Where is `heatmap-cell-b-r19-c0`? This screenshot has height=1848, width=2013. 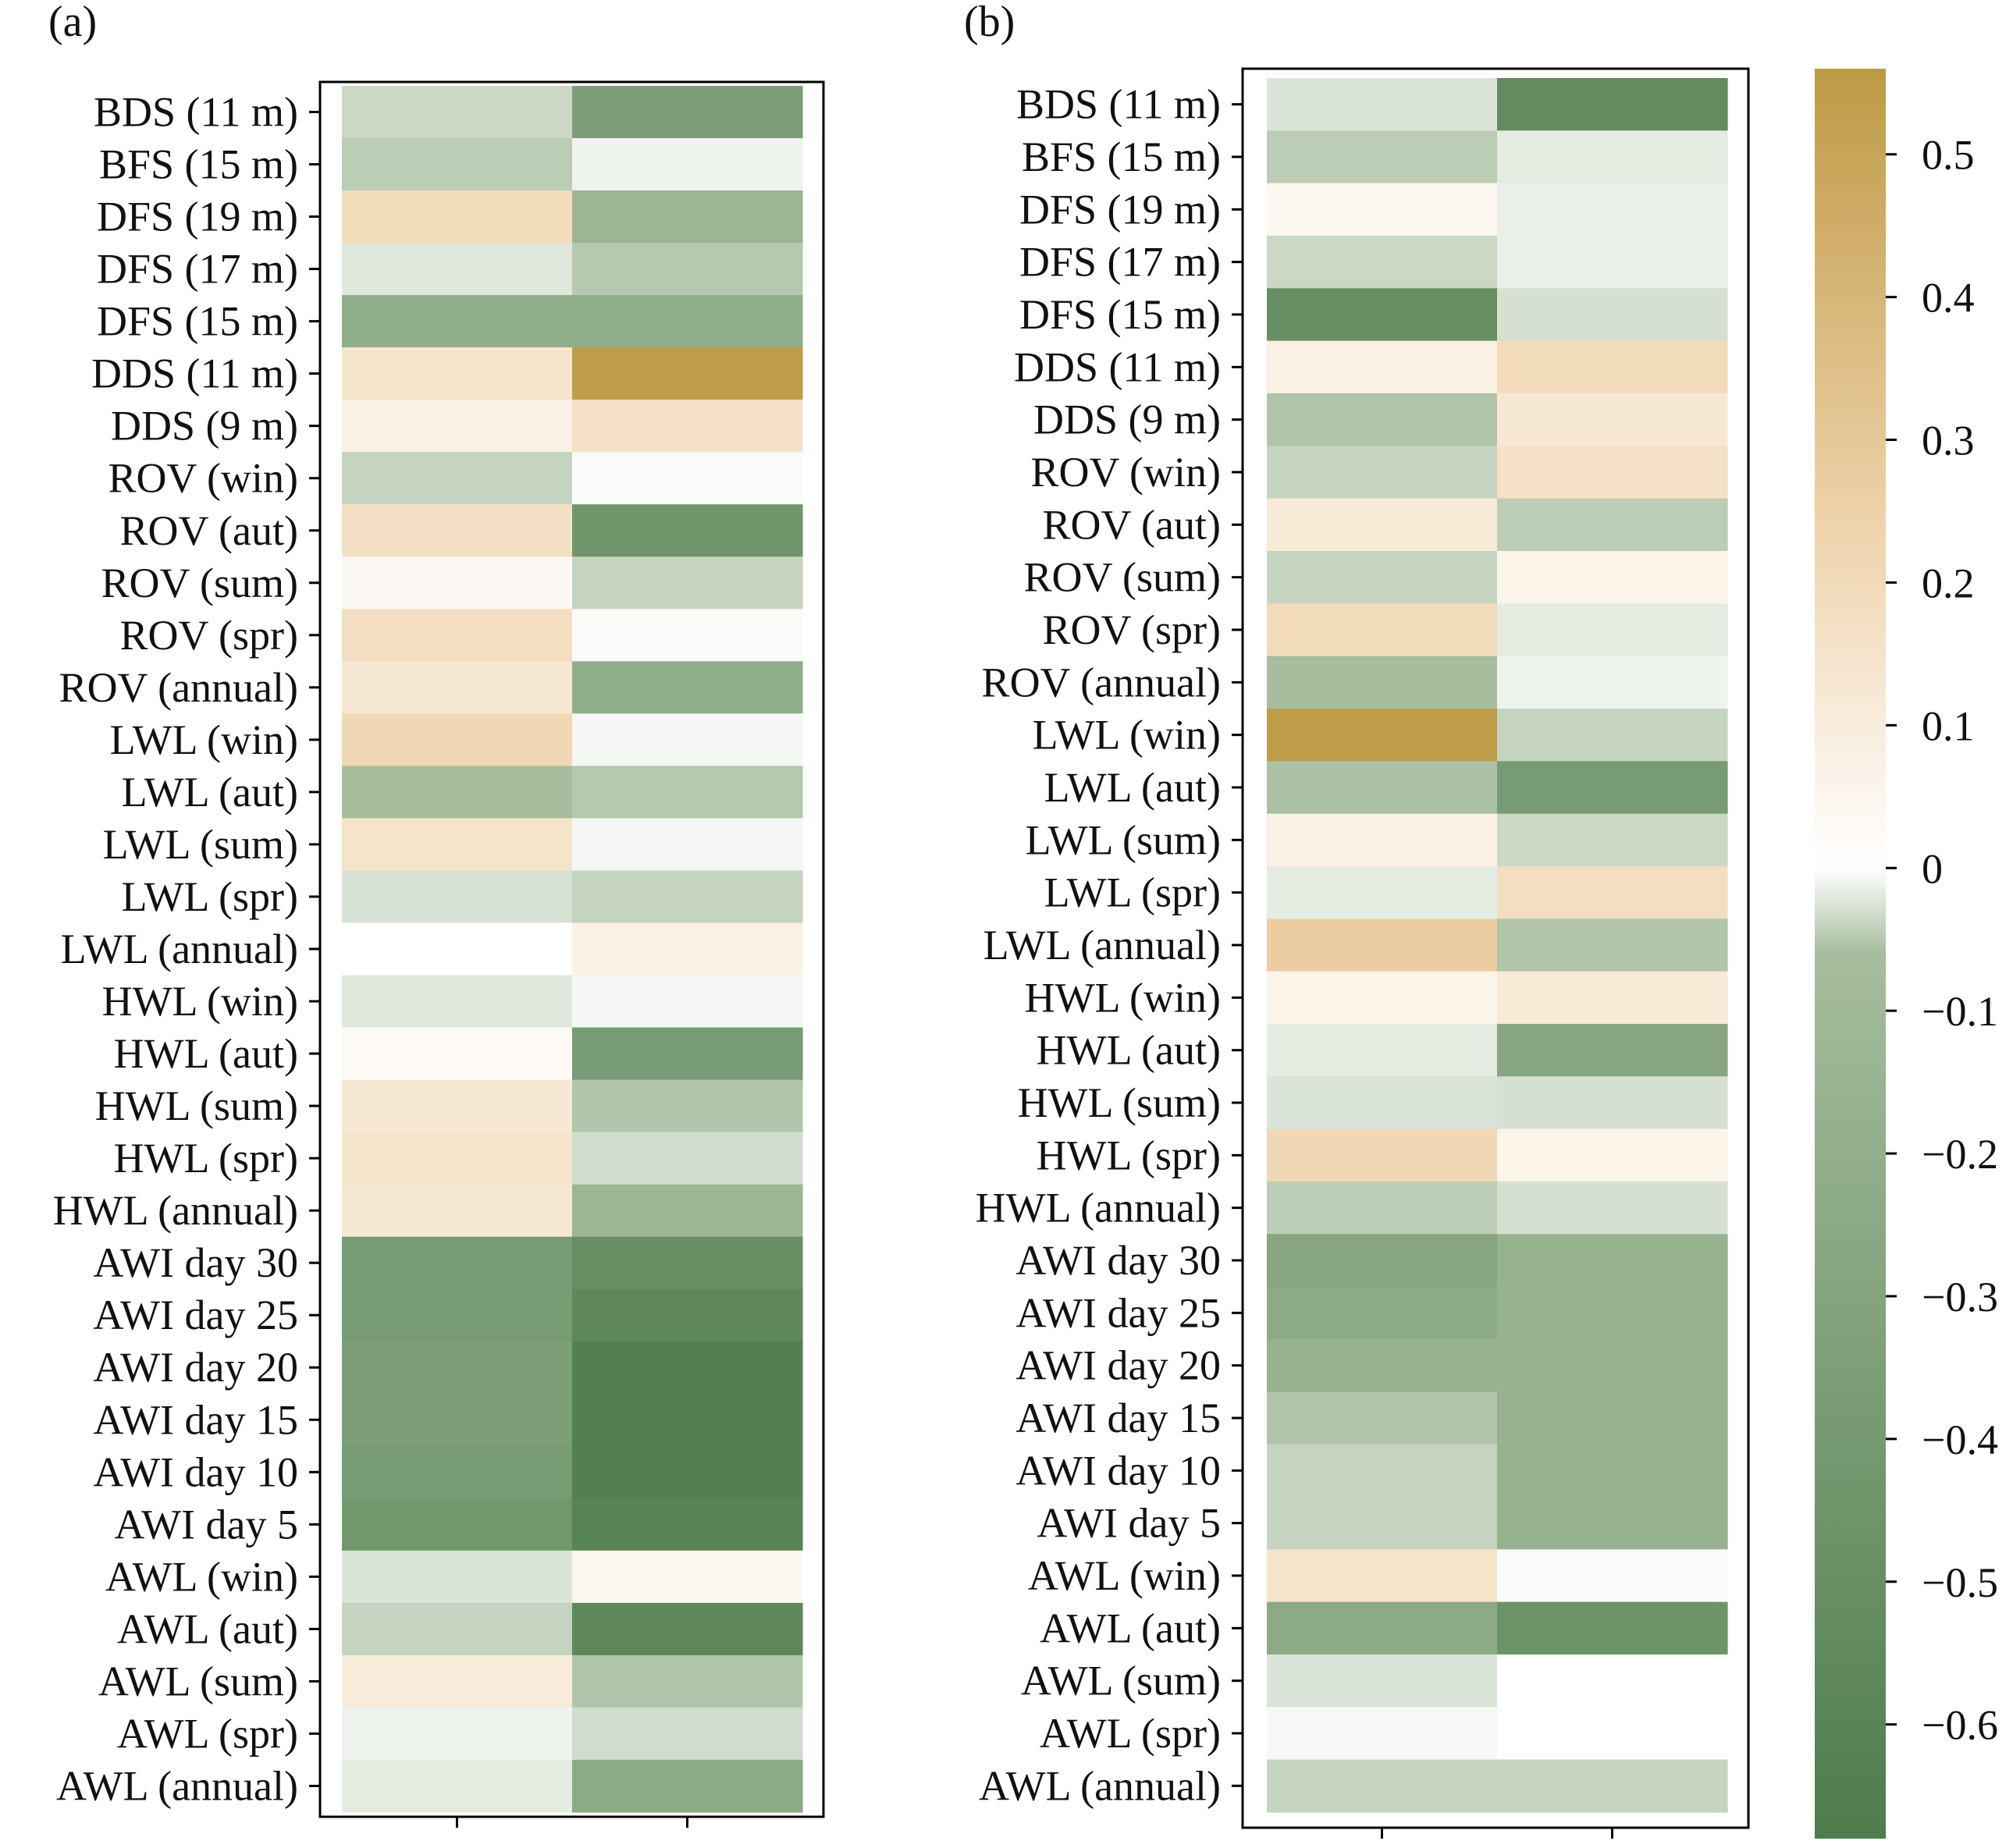
heatmap-cell-b-r19-c0 is located at coordinates (1382, 1103).